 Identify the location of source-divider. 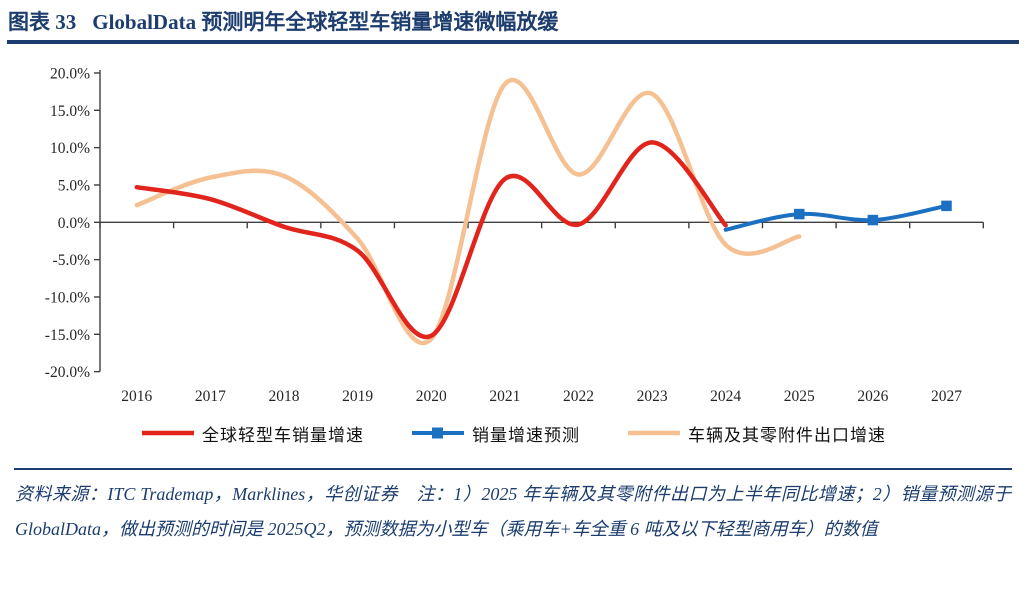
(513, 469).